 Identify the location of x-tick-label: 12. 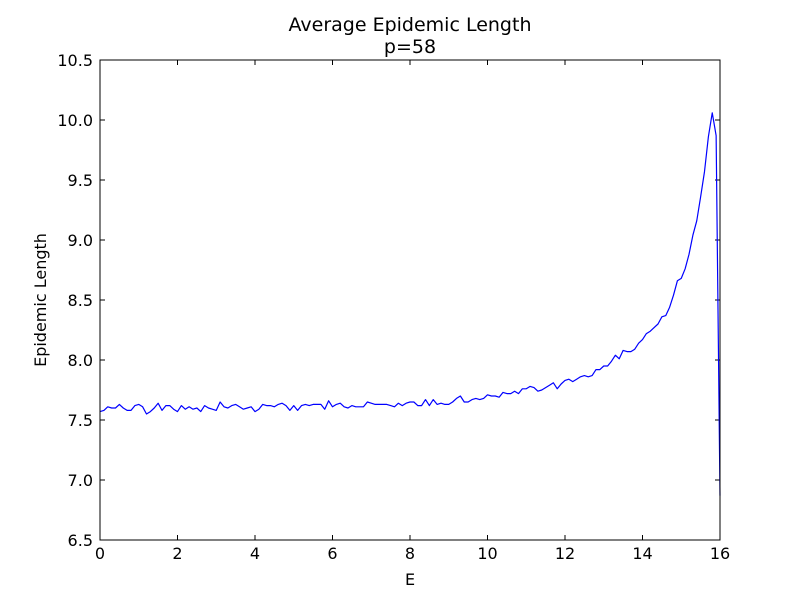
(565, 553).